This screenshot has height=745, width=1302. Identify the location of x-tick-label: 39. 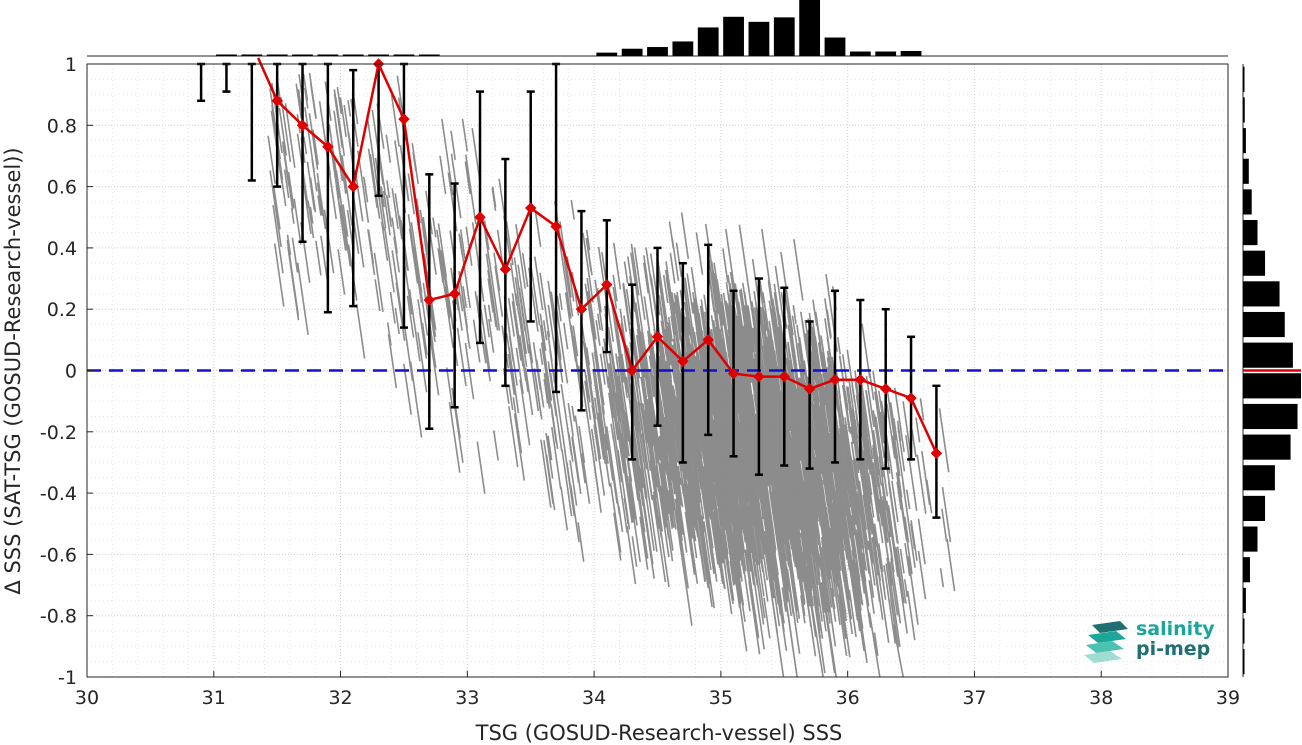
(1228, 698).